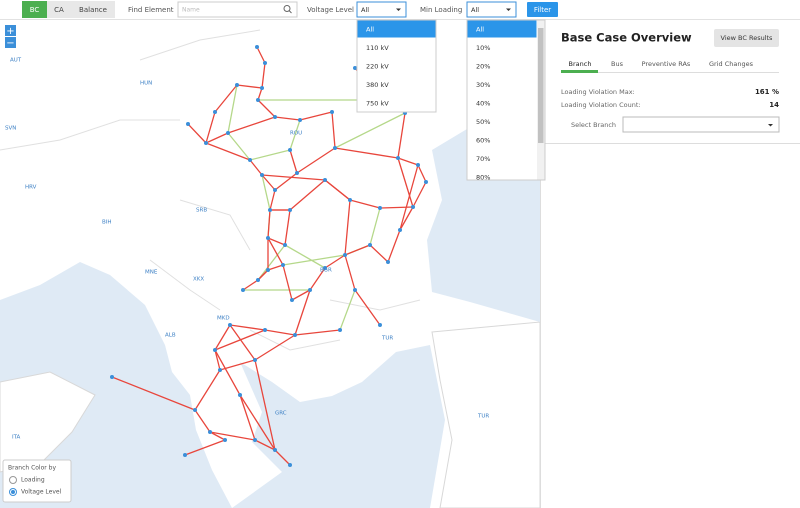  Describe the element at coordinates (317, 332) in the screenshot. I see `branch-380kv` at that location.